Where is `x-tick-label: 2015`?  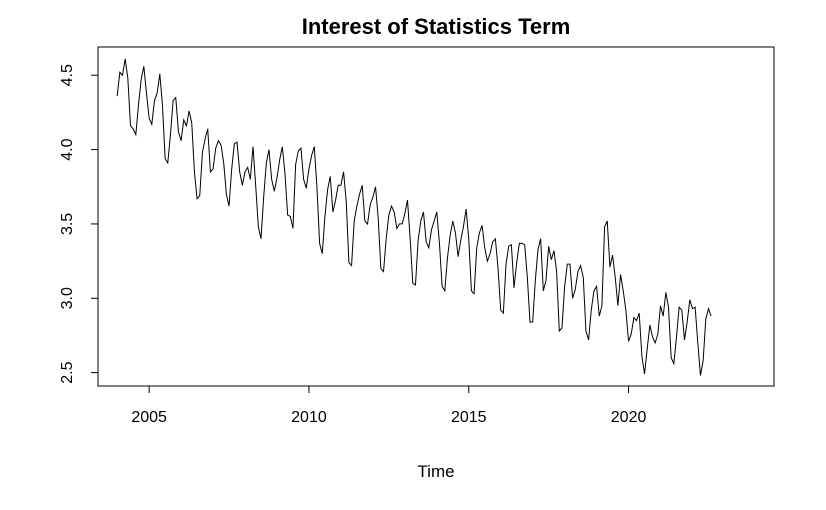 x-tick-label: 2015 is located at coordinates (469, 417).